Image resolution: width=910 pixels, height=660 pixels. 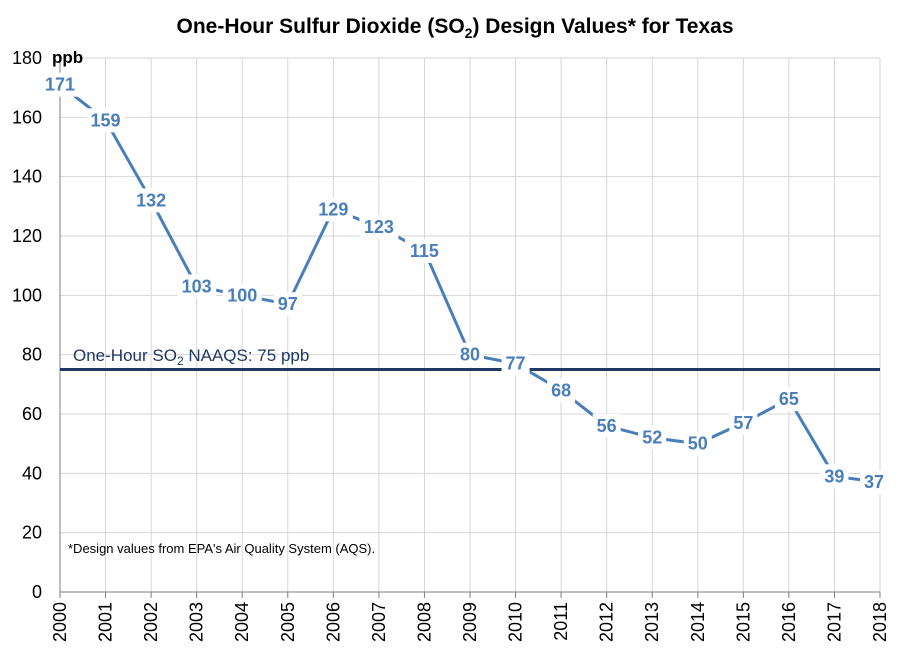 What do you see at coordinates (197, 622) in the screenshot?
I see `x-tick-label: 2003` at bounding box center [197, 622].